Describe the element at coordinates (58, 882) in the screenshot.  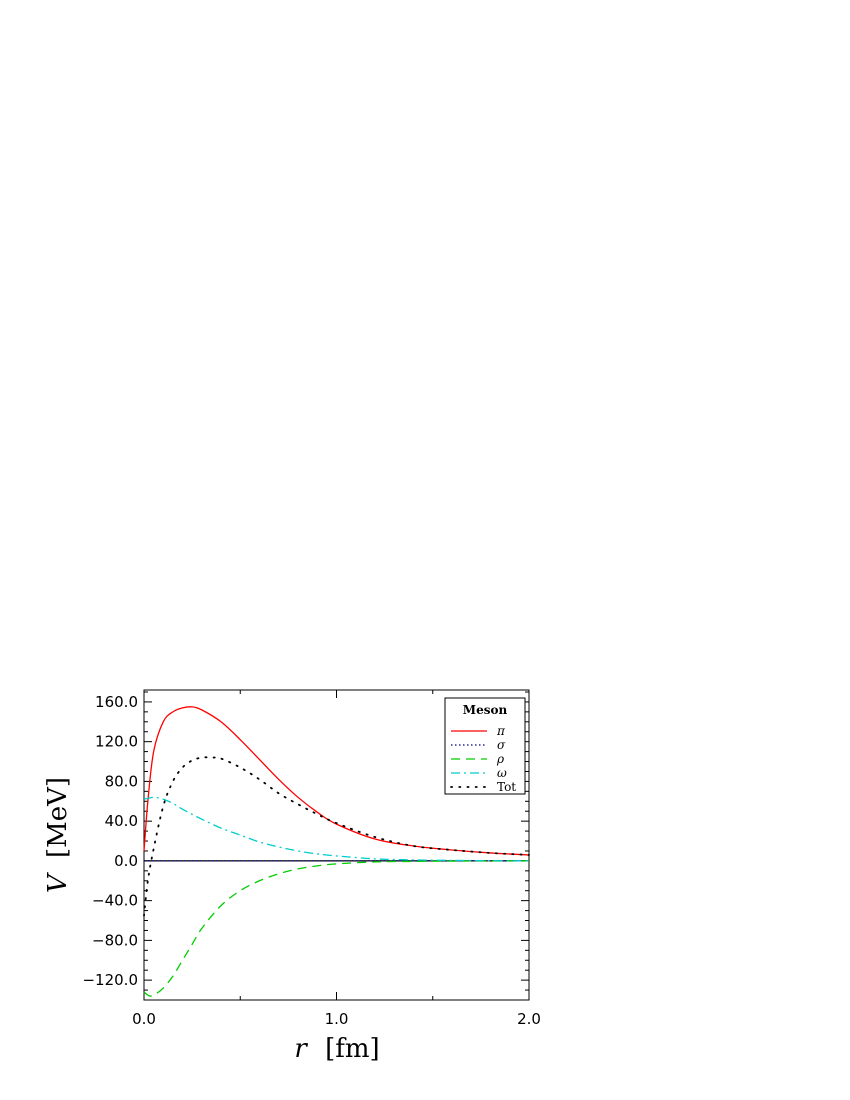
I see `y-axis-var: V` at that location.